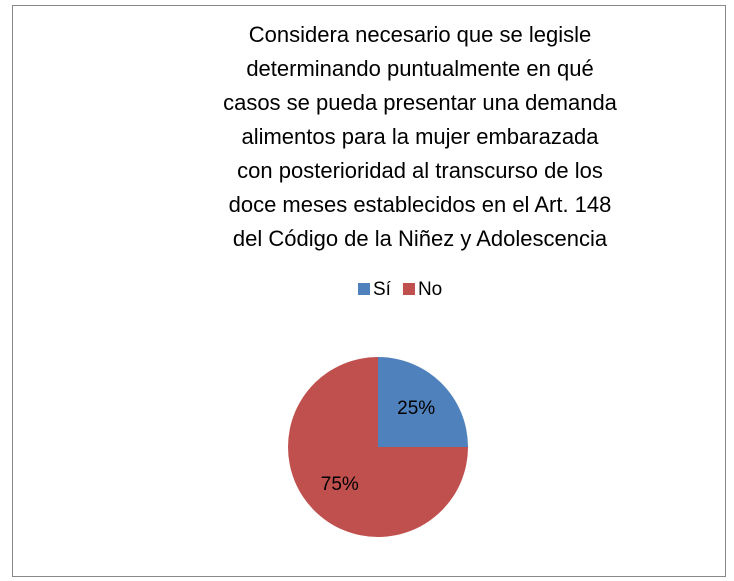 The image size is (734, 581). Describe the element at coordinates (340, 484) in the screenshot. I see `data-label: 75%` at that location.